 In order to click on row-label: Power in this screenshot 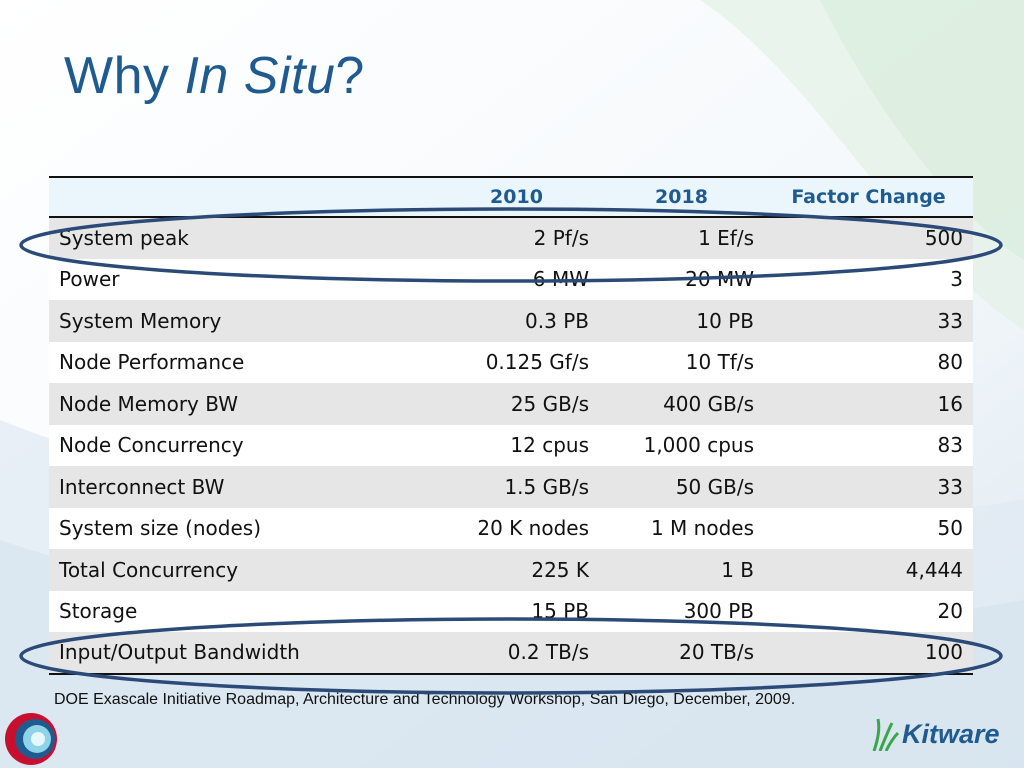, I will do `click(89, 279)`.